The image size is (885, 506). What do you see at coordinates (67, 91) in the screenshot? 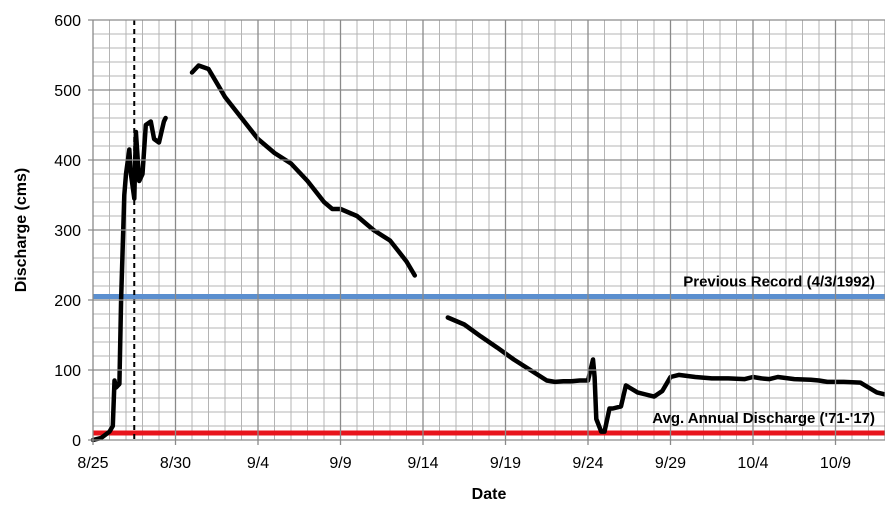
I see `y-tick-label: 500` at bounding box center [67, 91].